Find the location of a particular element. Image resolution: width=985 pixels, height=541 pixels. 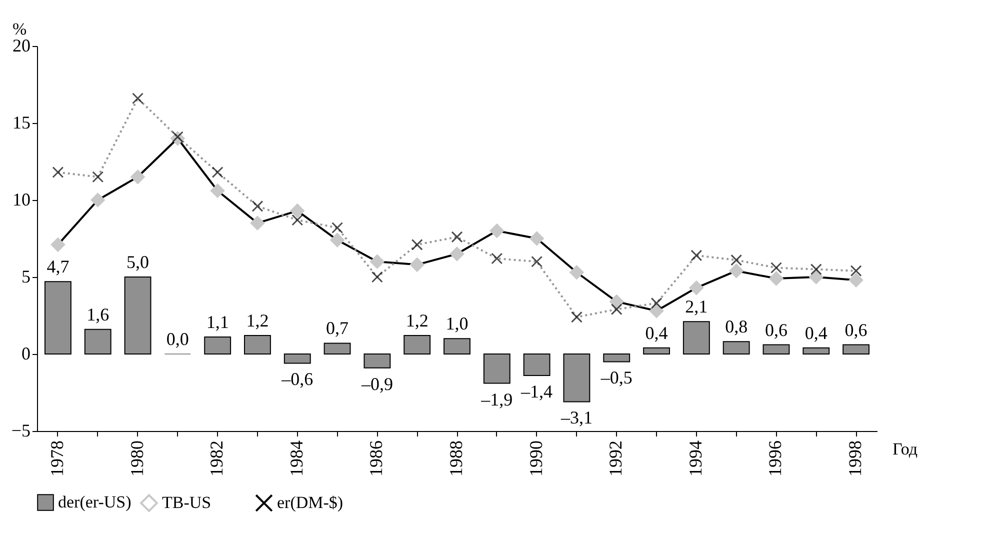

data-label: –0,9 is located at coordinates (376, 384).